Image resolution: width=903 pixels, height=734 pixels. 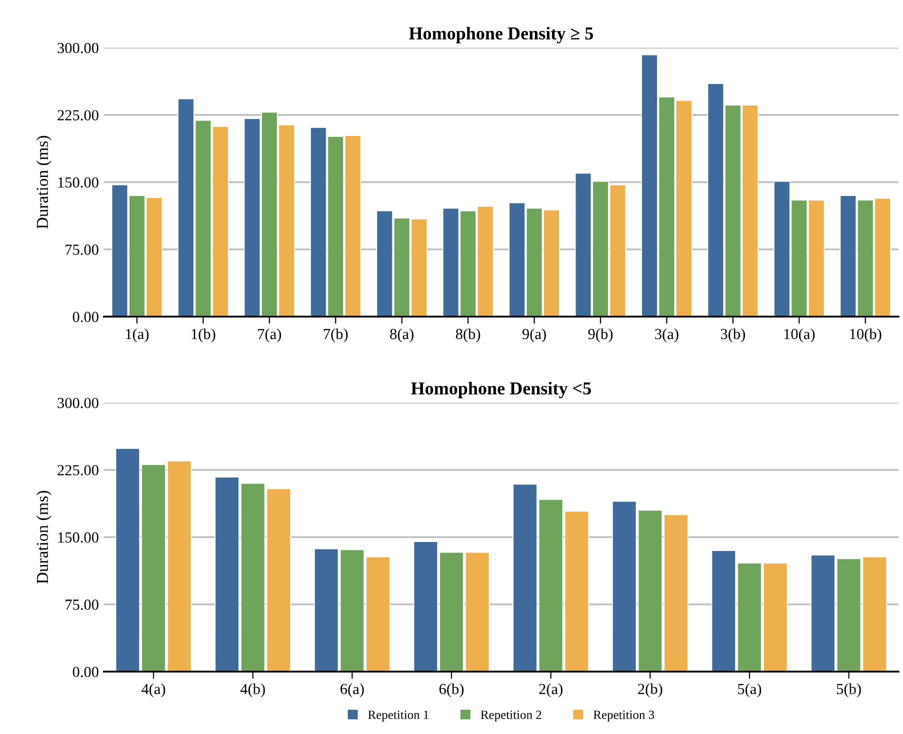 What do you see at coordinates (252, 690) in the screenshot?
I see `x-tick-label: 4(b)` at bounding box center [252, 690].